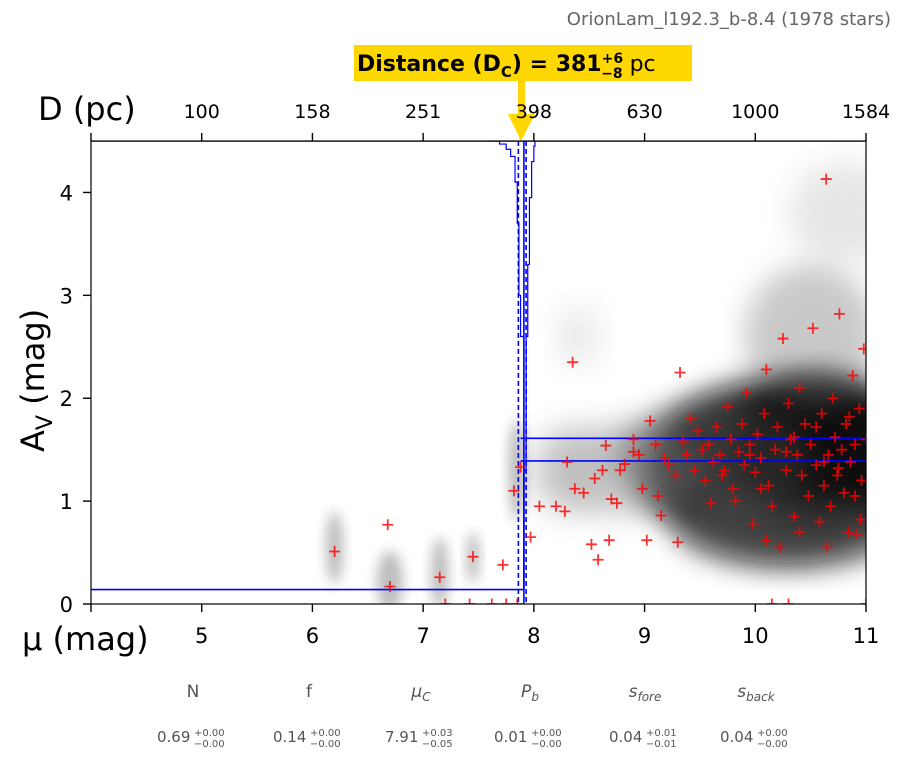 This screenshot has width=902, height=759. Describe the element at coordinates (201, 636) in the screenshot. I see `x-tick-label: 5` at that location.